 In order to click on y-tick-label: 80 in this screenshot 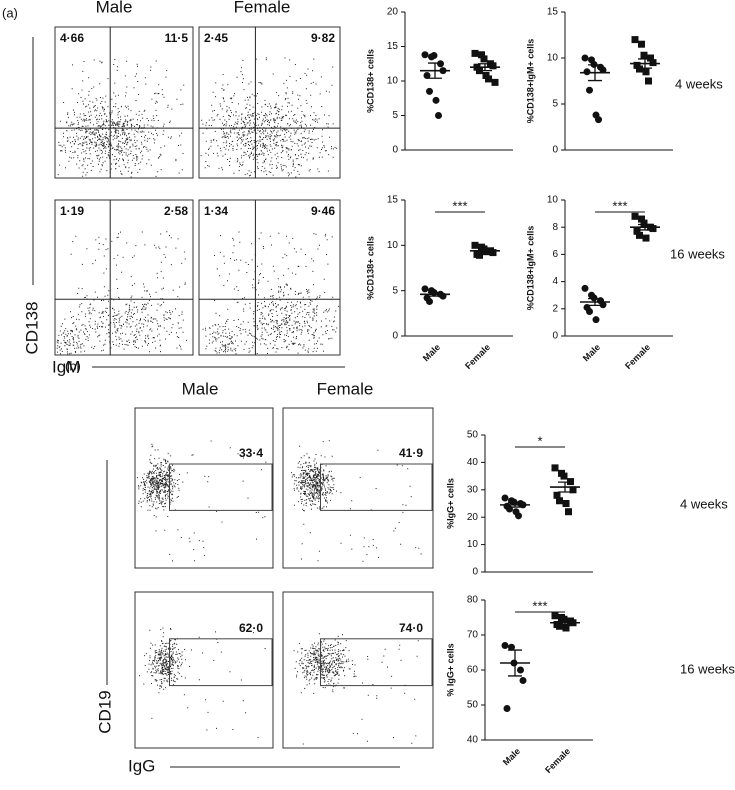, I will do `click(473, 600)`.